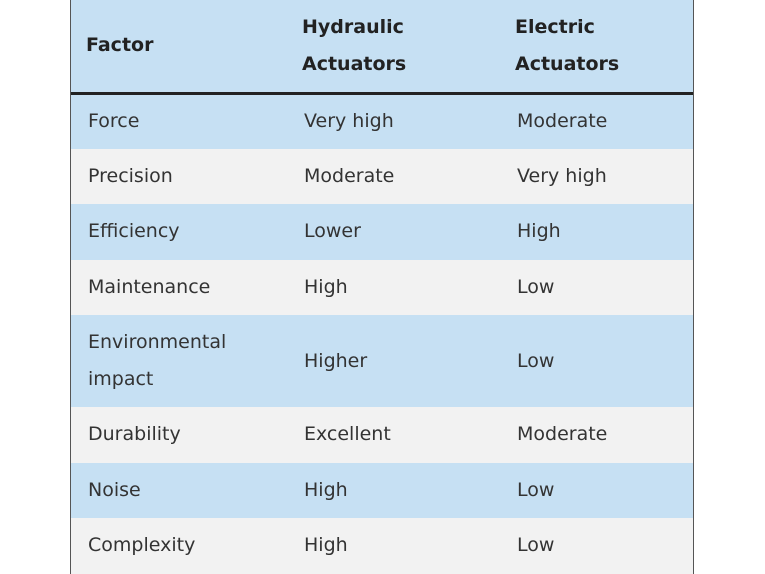 The image size is (765, 574). Describe the element at coordinates (157, 360) in the screenshot. I see `cell-factor: Environmental impact` at that location.